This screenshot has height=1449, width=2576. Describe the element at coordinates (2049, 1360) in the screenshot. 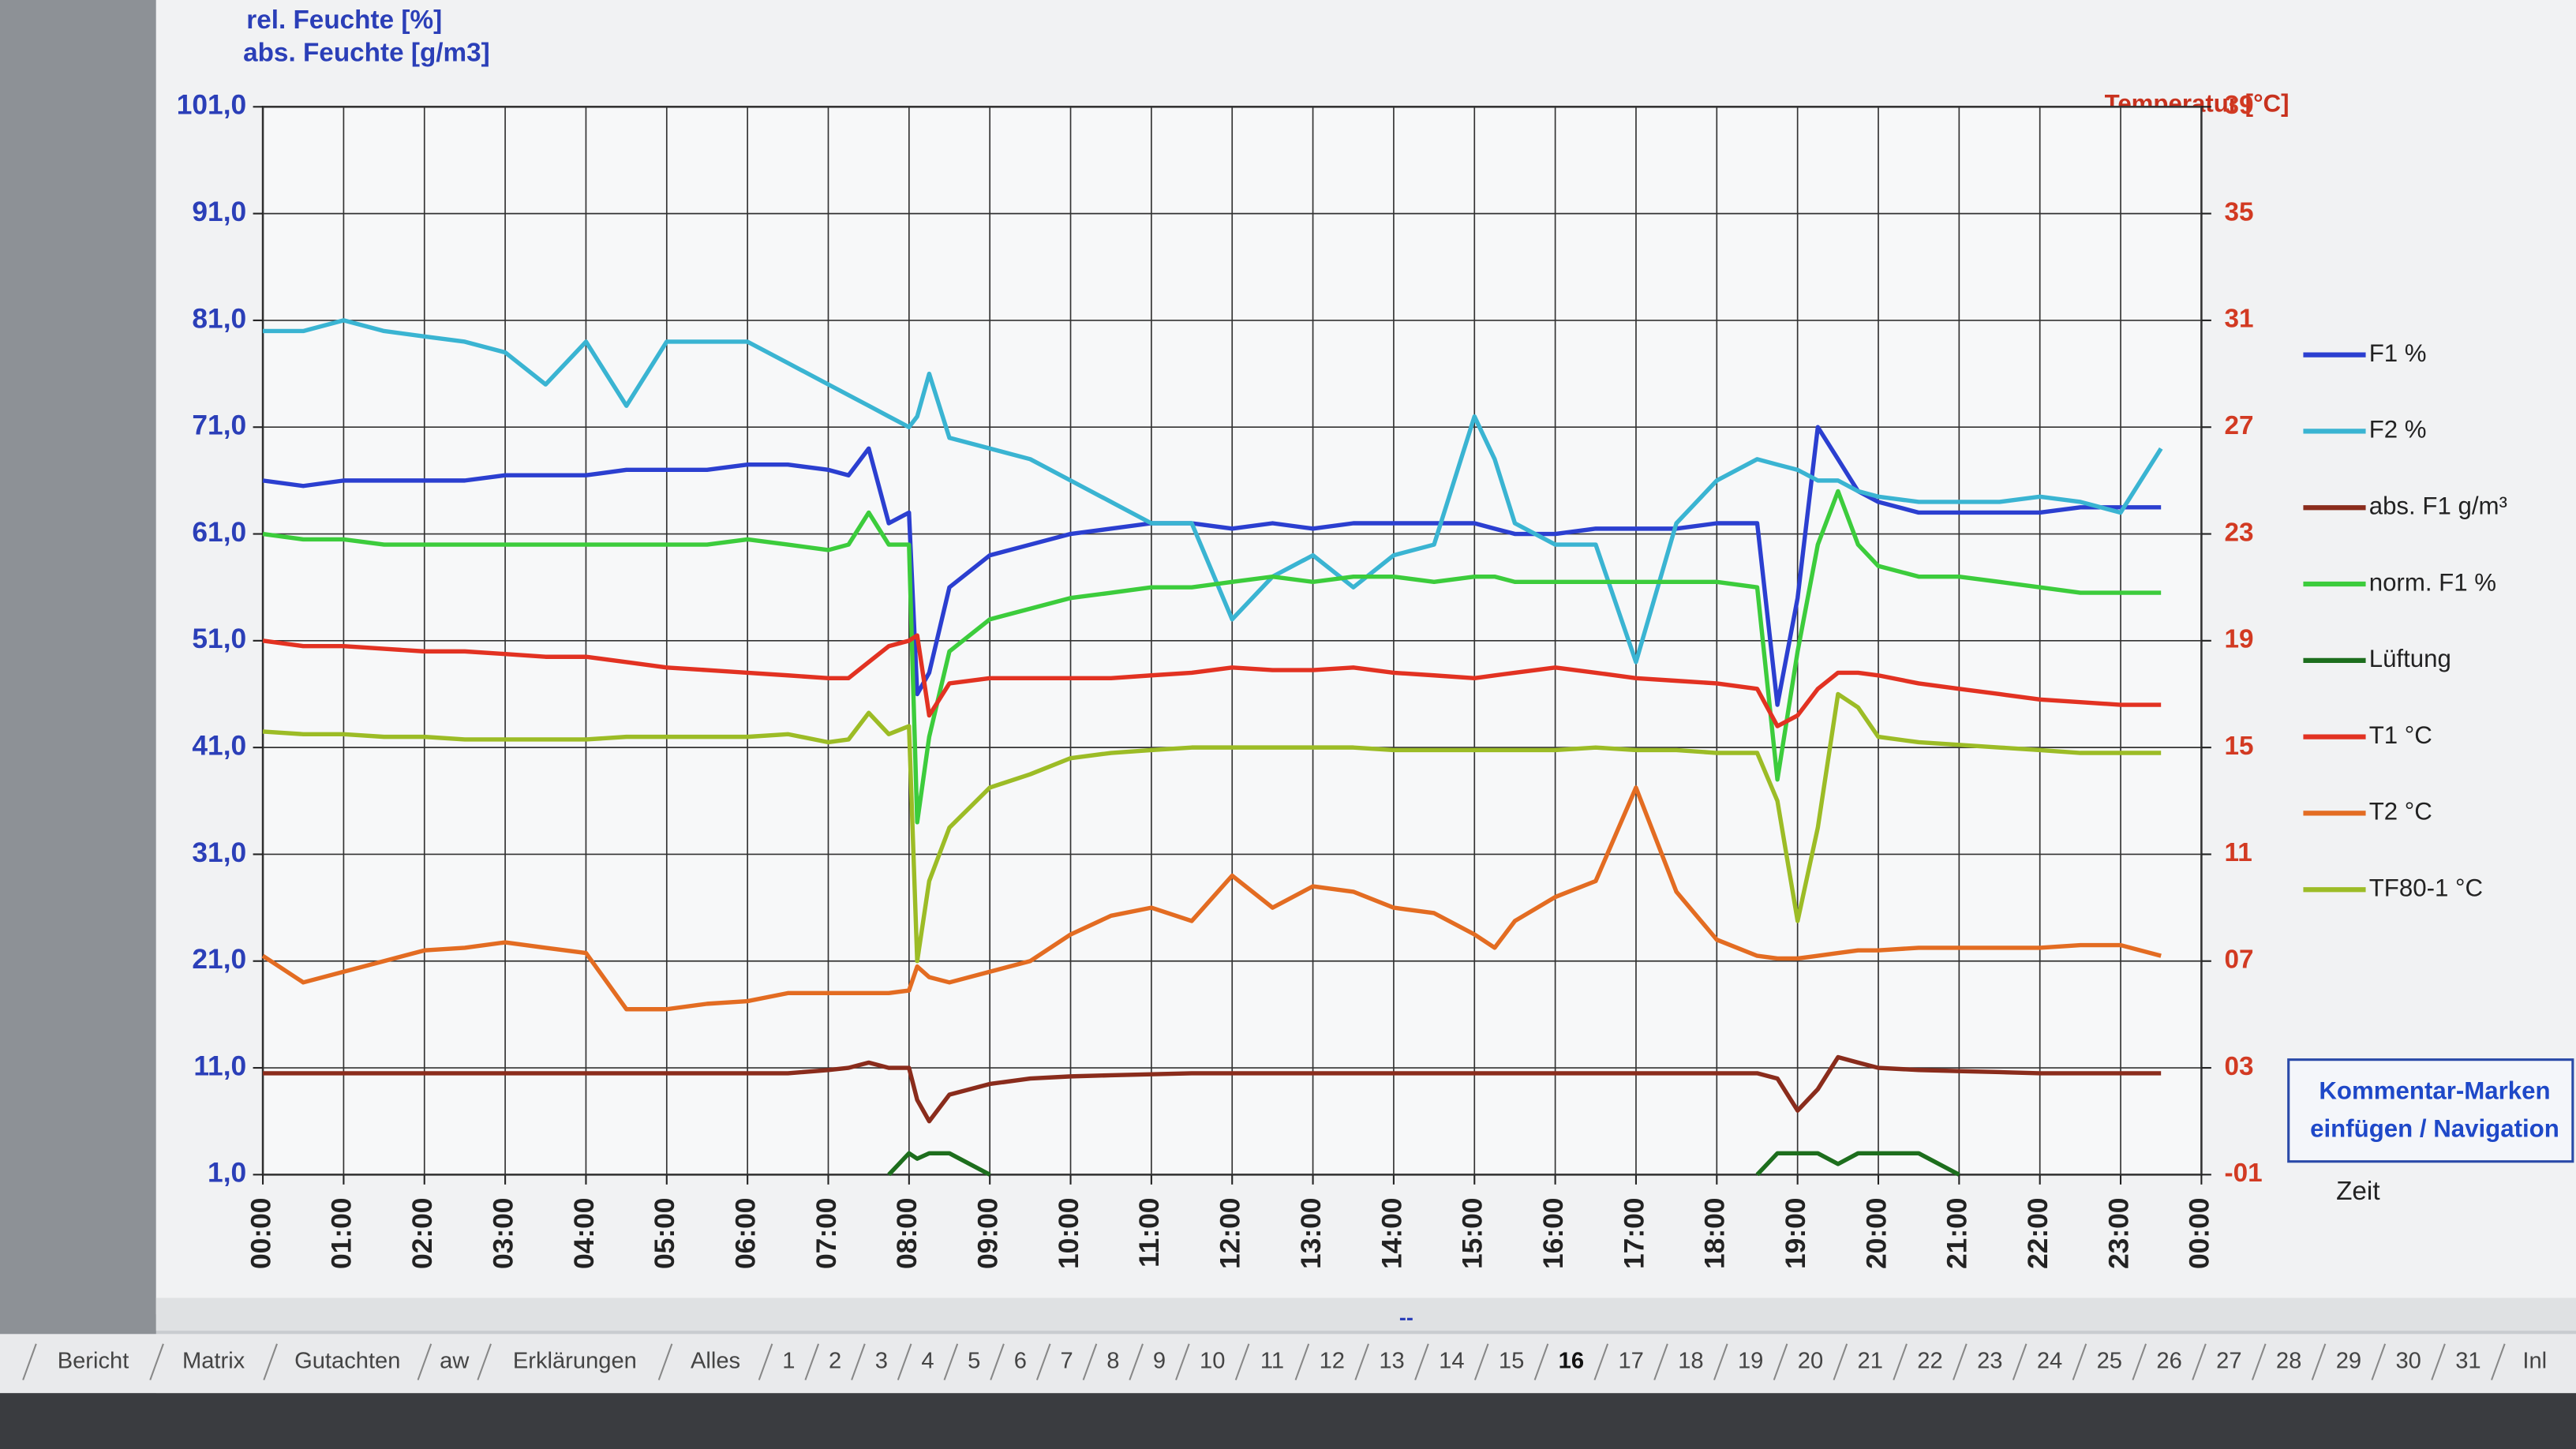

I see `tab: 24` at that location.